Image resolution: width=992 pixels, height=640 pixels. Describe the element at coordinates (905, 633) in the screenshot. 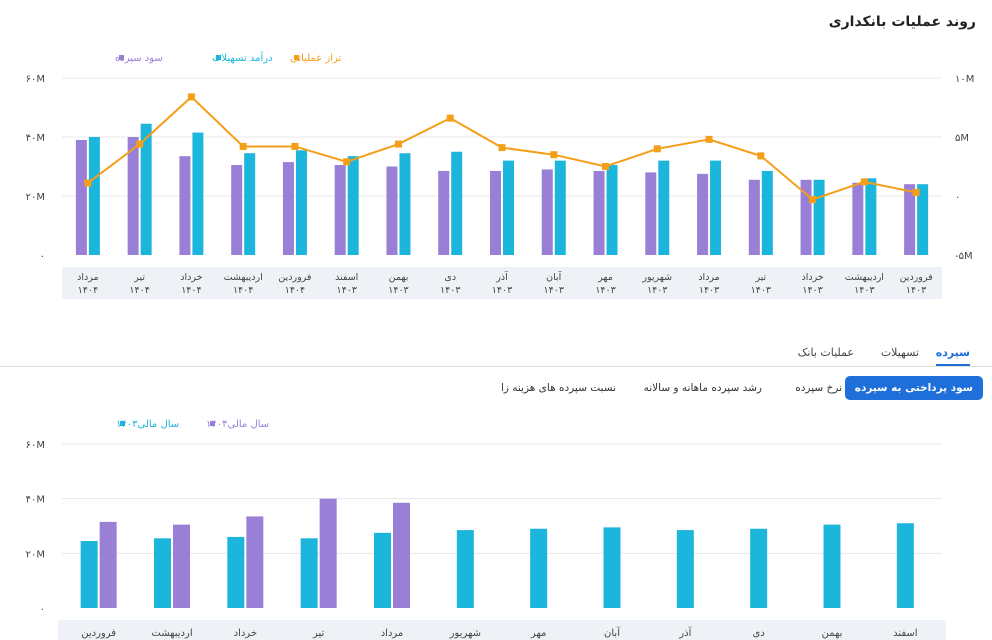

I see `x-tick-month: اسفند` at that location.